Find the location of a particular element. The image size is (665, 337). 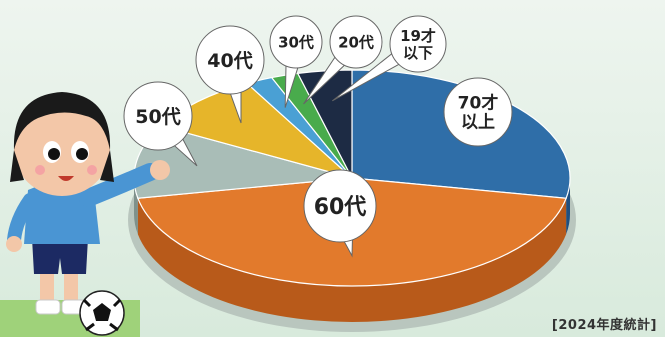

label-bubble-1: 60代 is located at coordinates (340, 213).